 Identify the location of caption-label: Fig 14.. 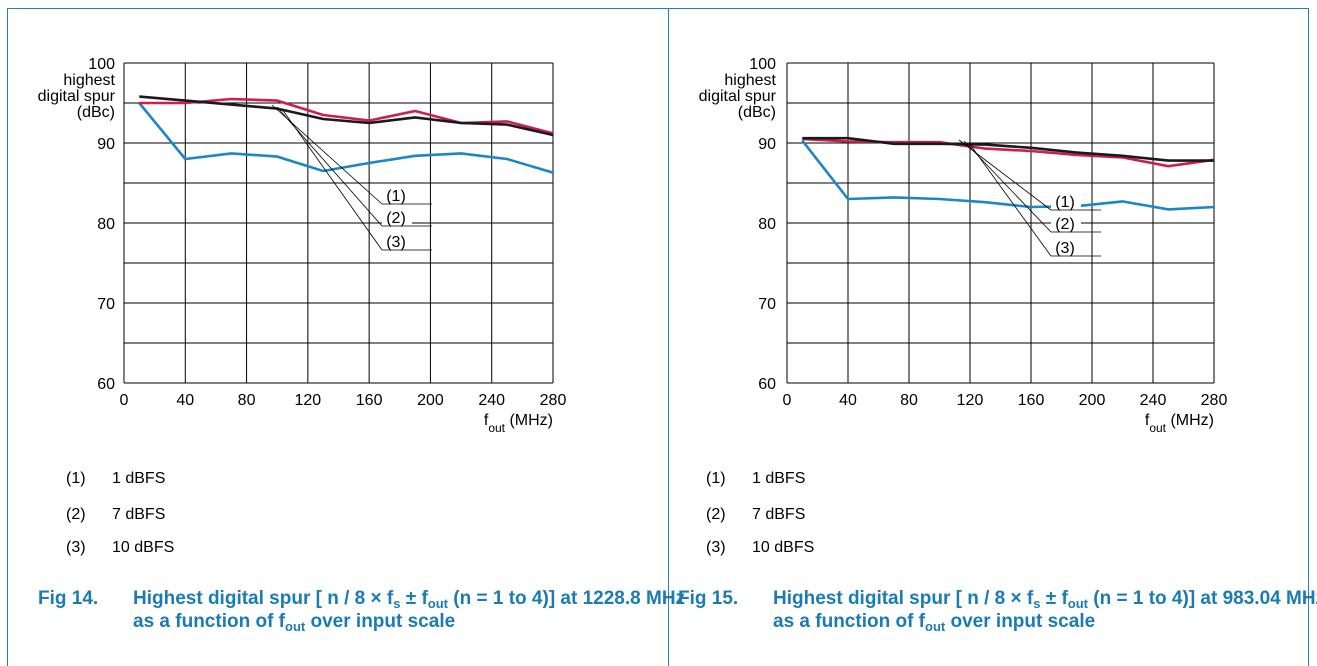
(68, 598).